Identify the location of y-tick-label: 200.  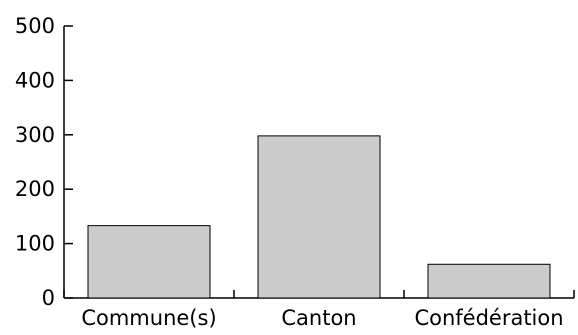
(35, 189).